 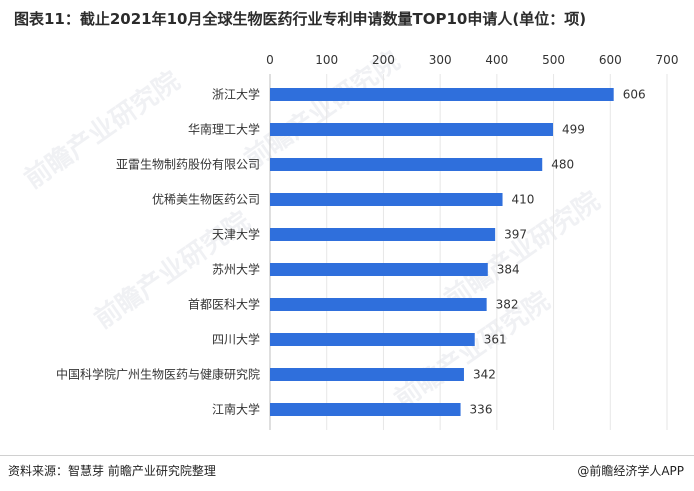 I want to click on category-label: 华南理工大学, so click(x=224, y=129).